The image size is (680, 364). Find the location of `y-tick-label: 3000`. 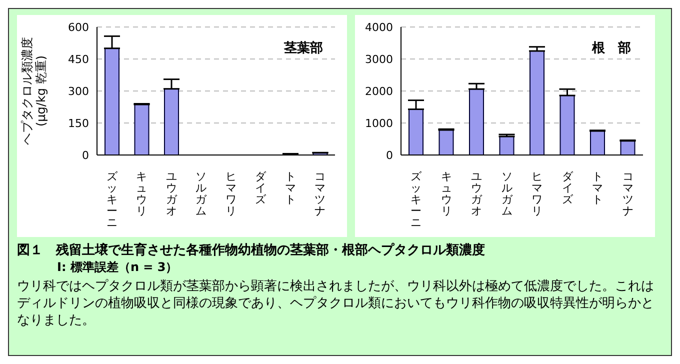

y-tick-label: 3000 is located at coordinates (379, 59).